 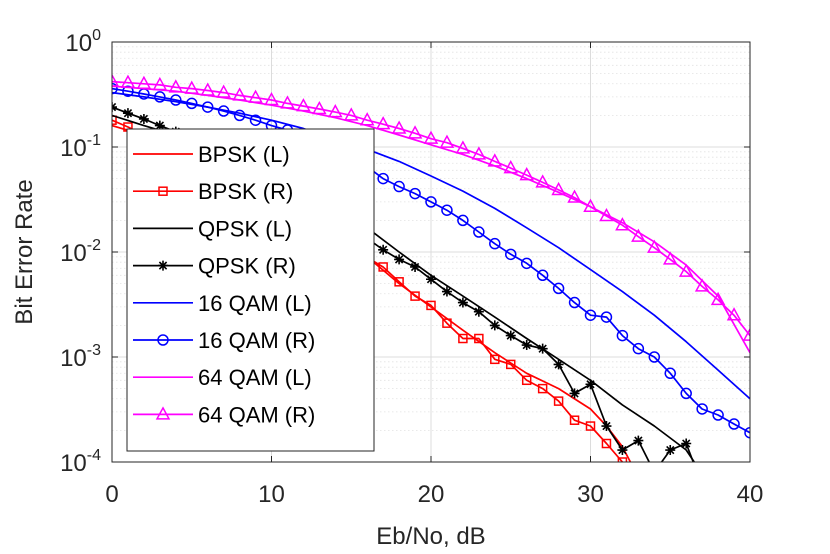 I want to click on legend-item: 64 QAM (L), so click(x=222, y=377).